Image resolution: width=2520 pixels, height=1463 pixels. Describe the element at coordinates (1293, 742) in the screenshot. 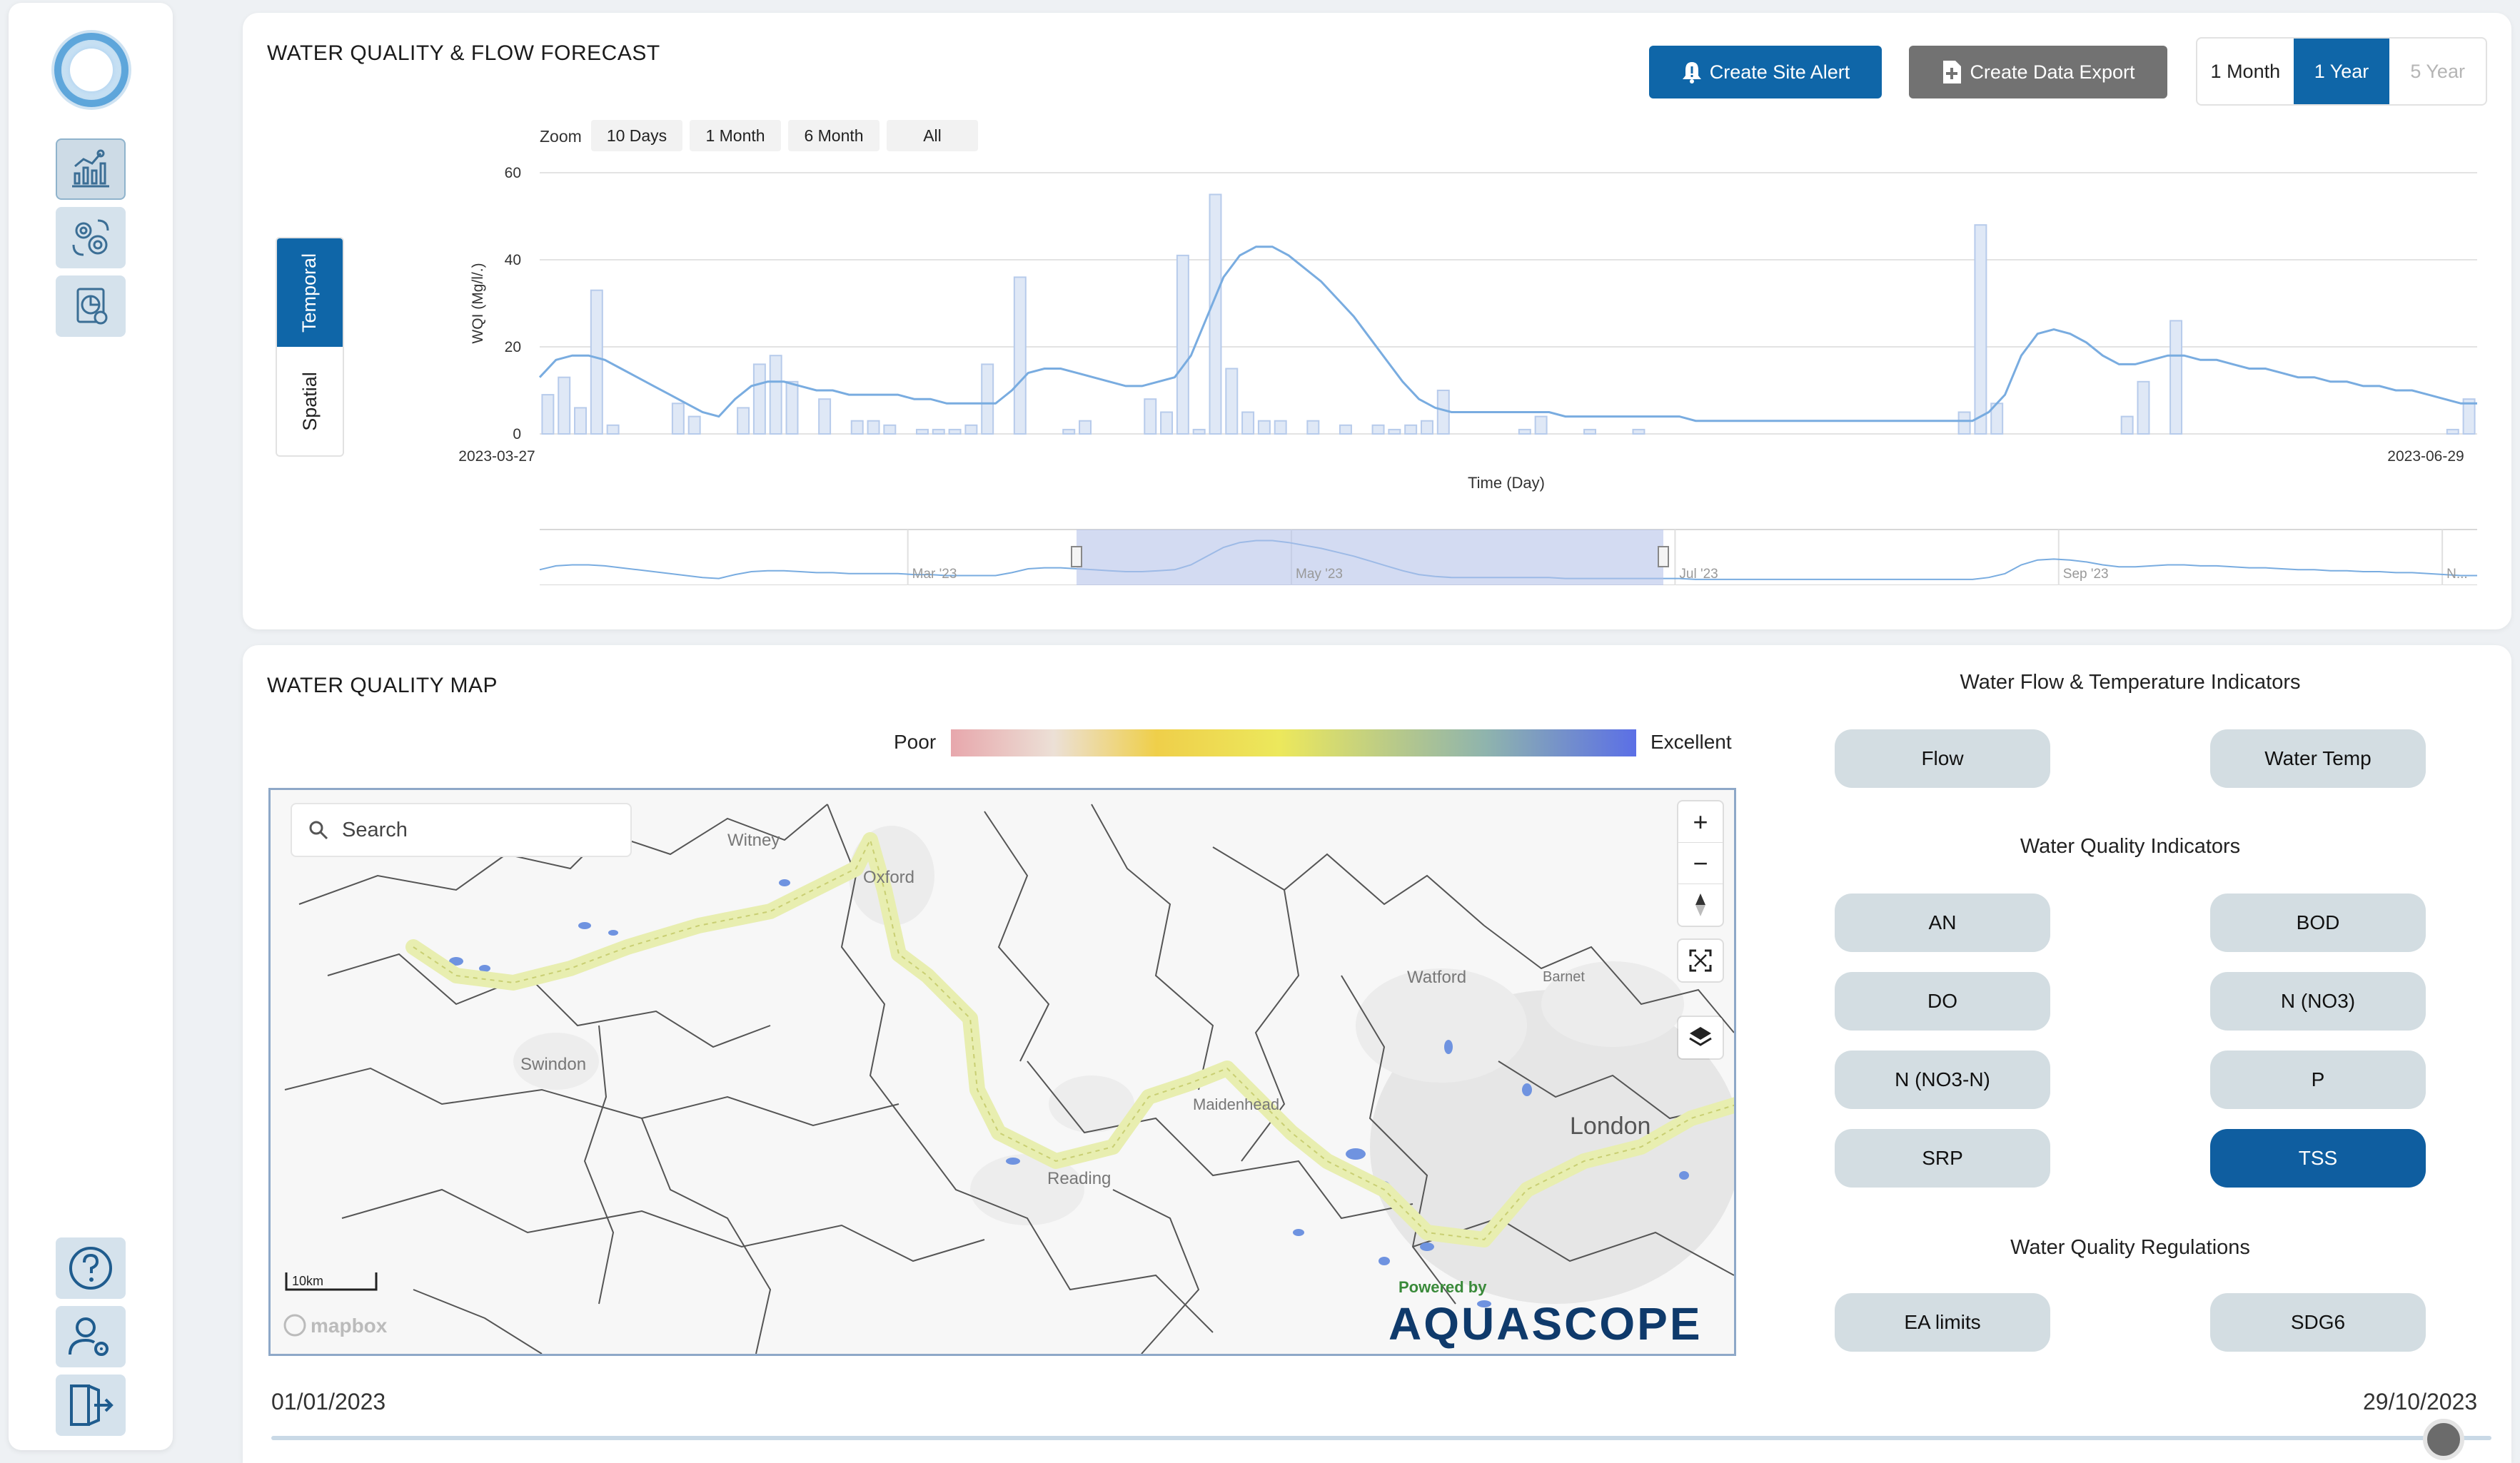

I see `quality-legend-gradient` at that location.